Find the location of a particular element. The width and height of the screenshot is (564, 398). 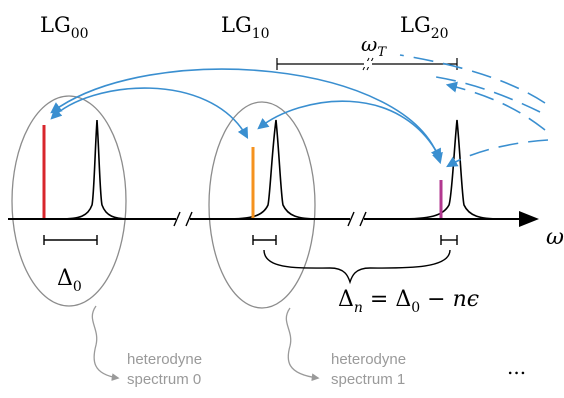

omega-t-bracket is located at coordinates (367, 64).